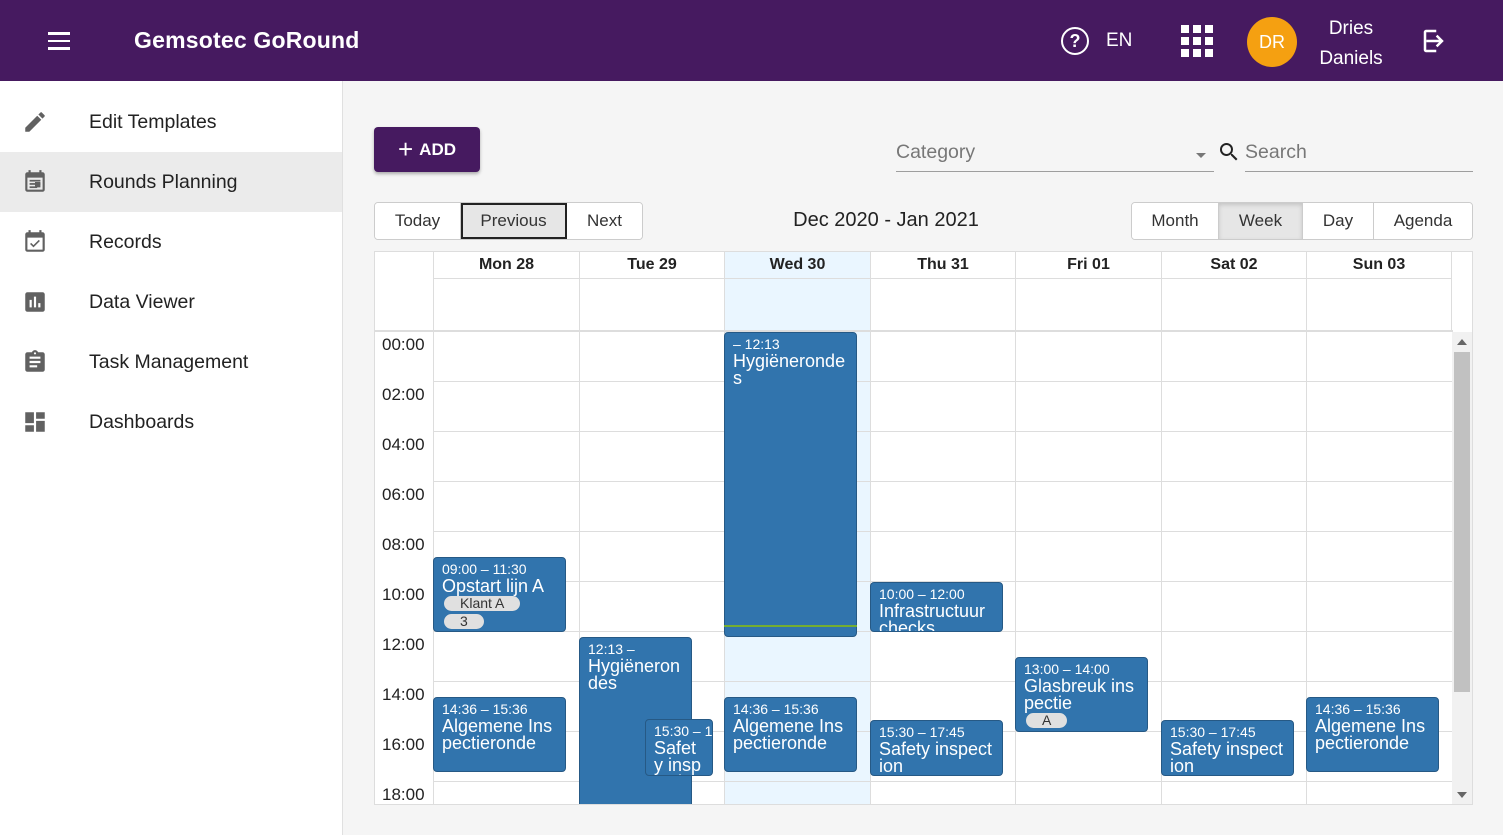  What do you see at coordinates (35, 361) in the screenshot?
I see `clipboard-icon` at bounding box center [35, 361].